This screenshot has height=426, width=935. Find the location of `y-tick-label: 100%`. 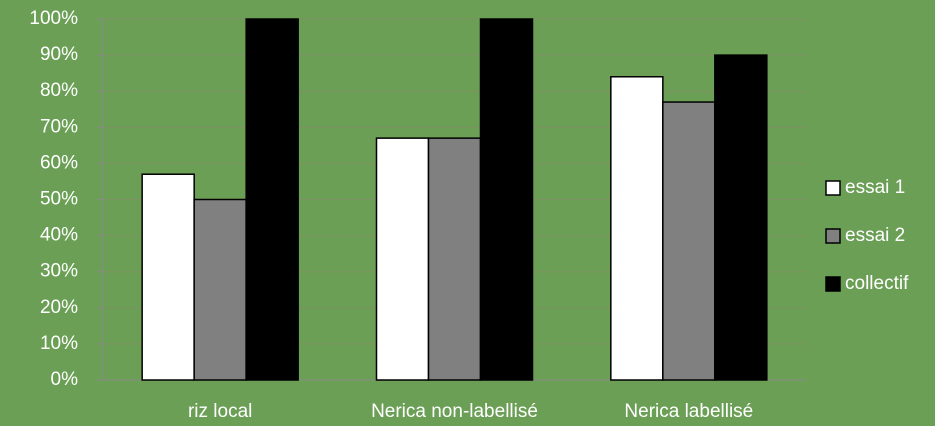

y-tick-label: 100% is located at coordinates (53, 18).